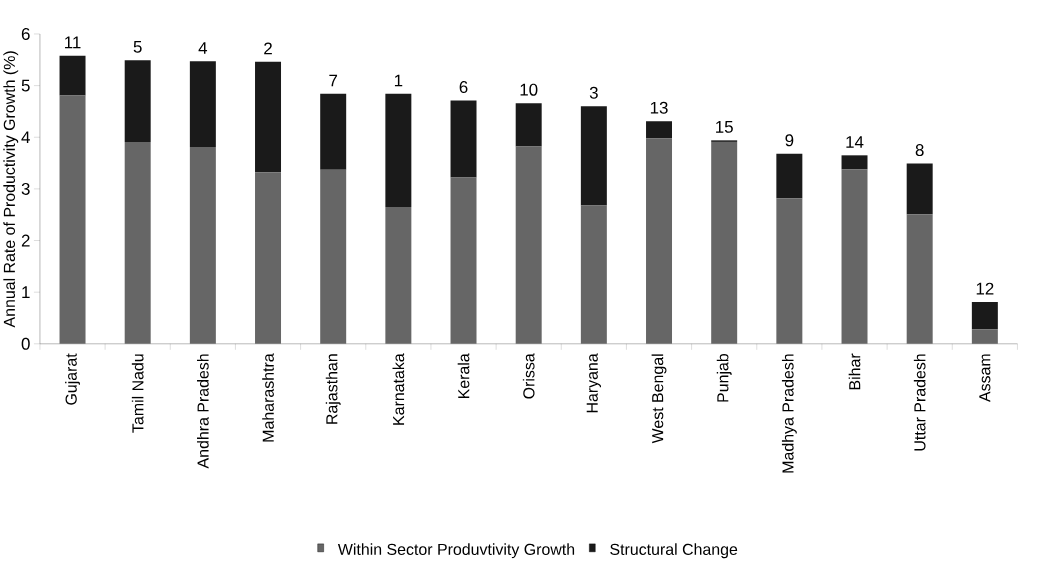 This screenshot has width=1055, height=565. What do you see at coordinates (398, 389) in the screenshot?
I see `x-tick-label: Karnataka` at bounding box center [398, 389].